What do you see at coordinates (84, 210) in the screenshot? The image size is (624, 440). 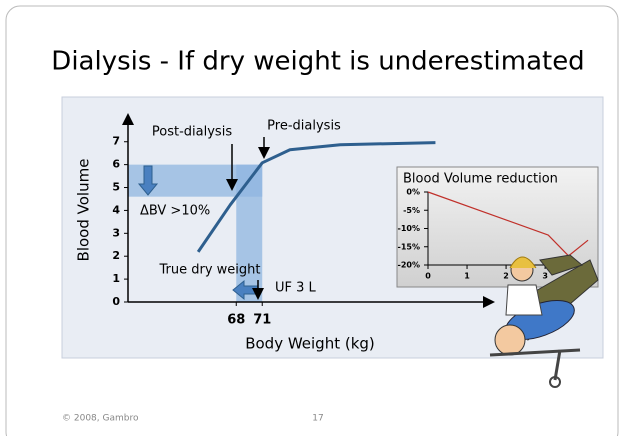 I see `y-axis-label: Blood Volume` at bounding box center [84, 210].